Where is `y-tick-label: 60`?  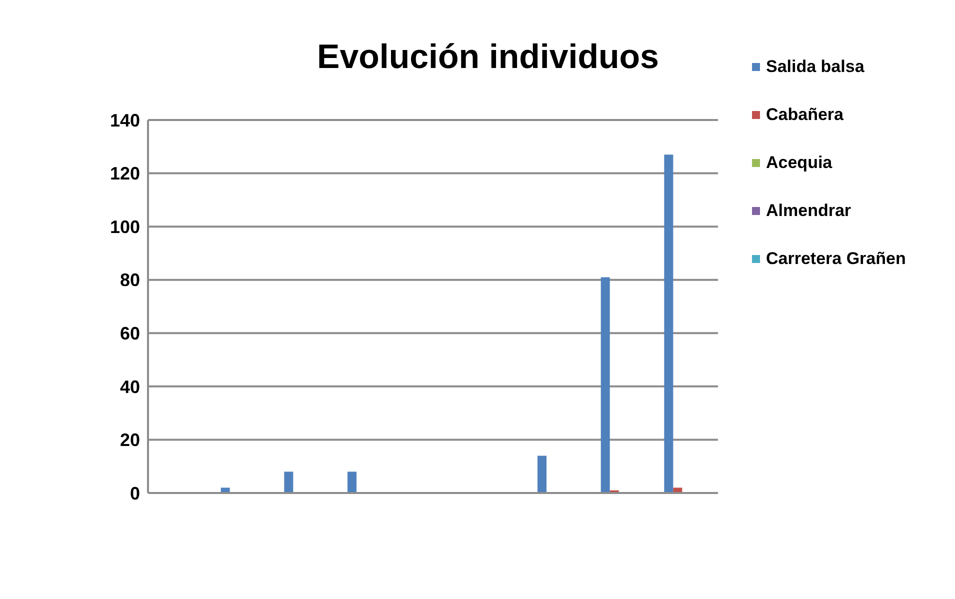 y-tick-label: 60 is located at coordinates (130, 334).